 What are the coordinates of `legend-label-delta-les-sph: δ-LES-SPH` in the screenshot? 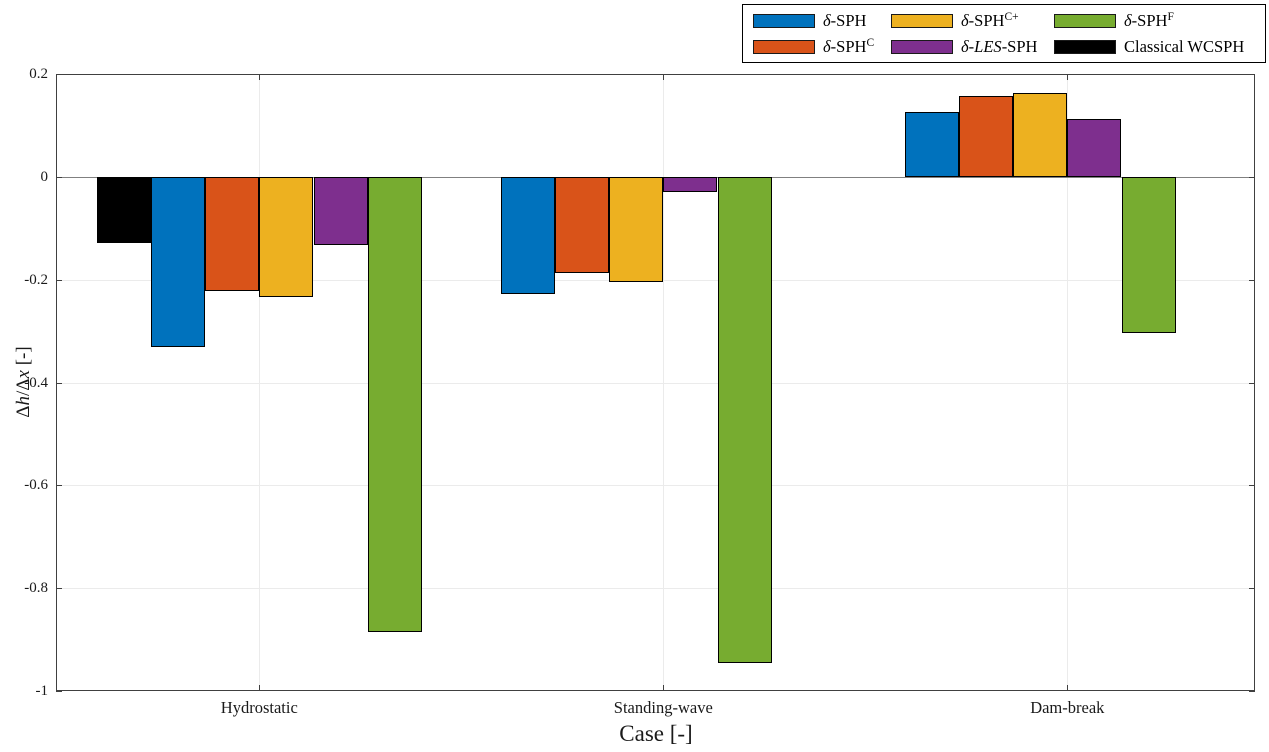 It's located at (999, 47).